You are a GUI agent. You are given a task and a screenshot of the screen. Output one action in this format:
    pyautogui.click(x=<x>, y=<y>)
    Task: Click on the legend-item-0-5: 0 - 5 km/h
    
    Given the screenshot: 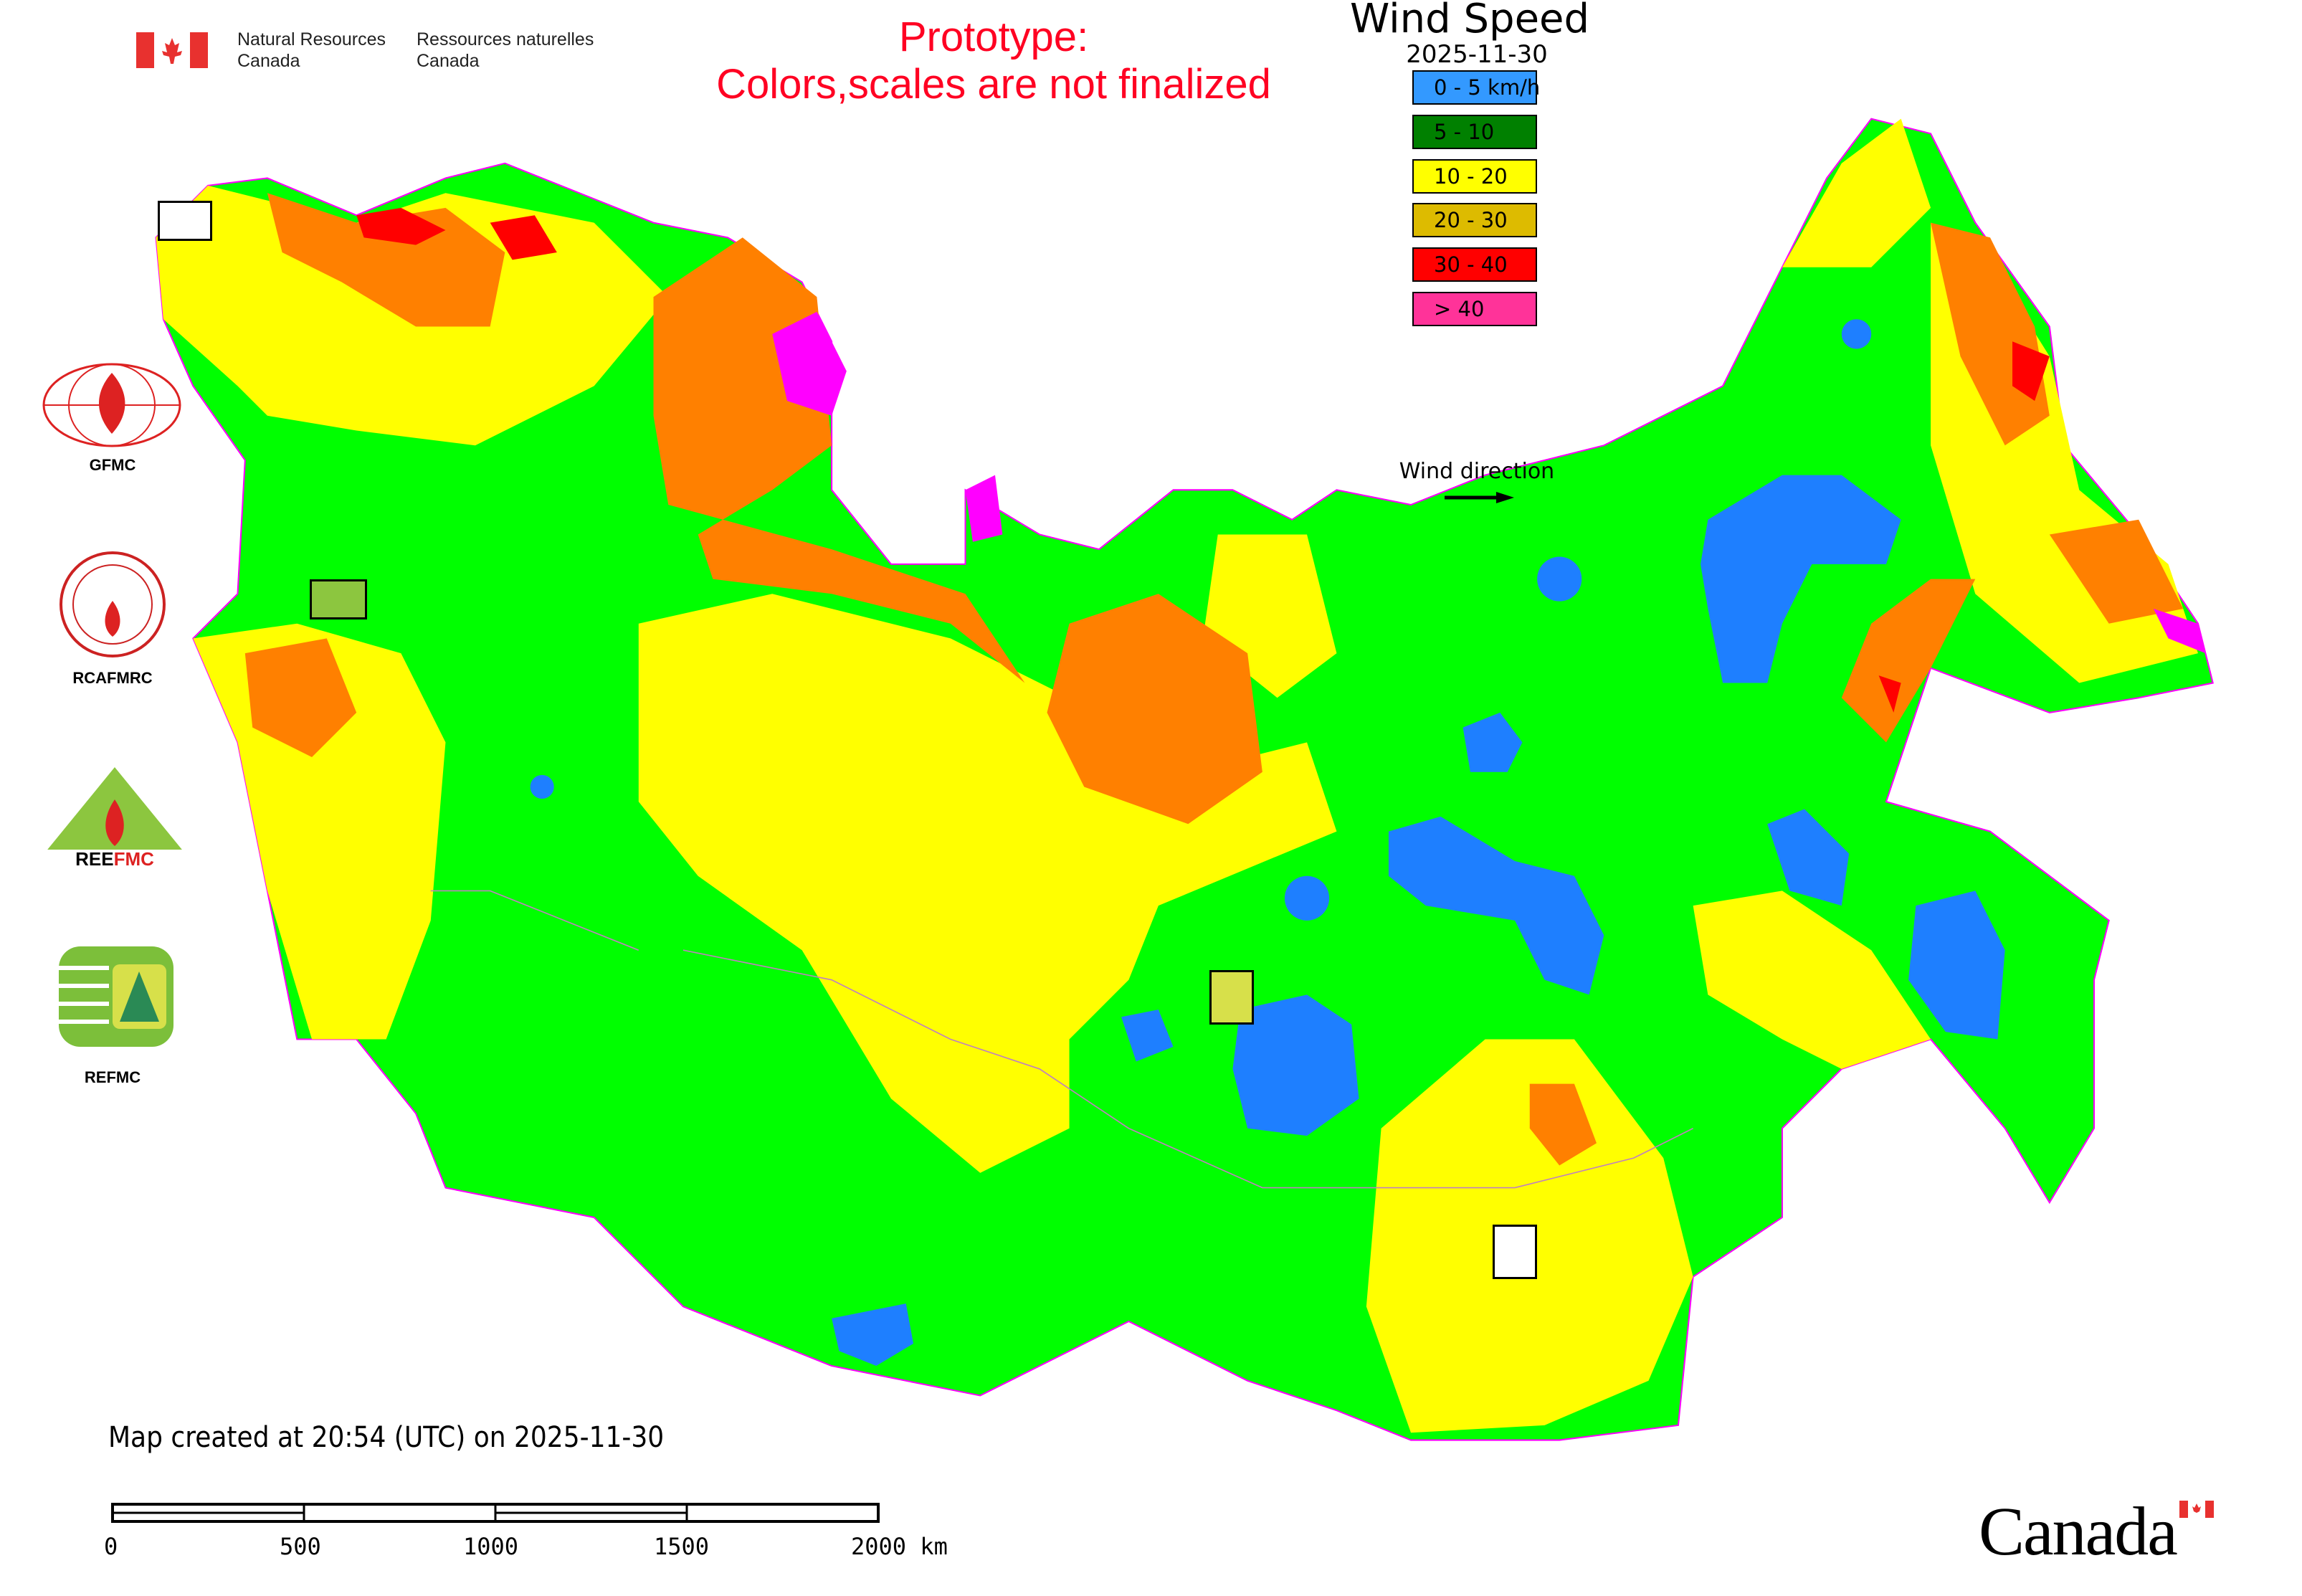 What is the action you would take?
    pyautogui.click(x=1476, y=87)
    